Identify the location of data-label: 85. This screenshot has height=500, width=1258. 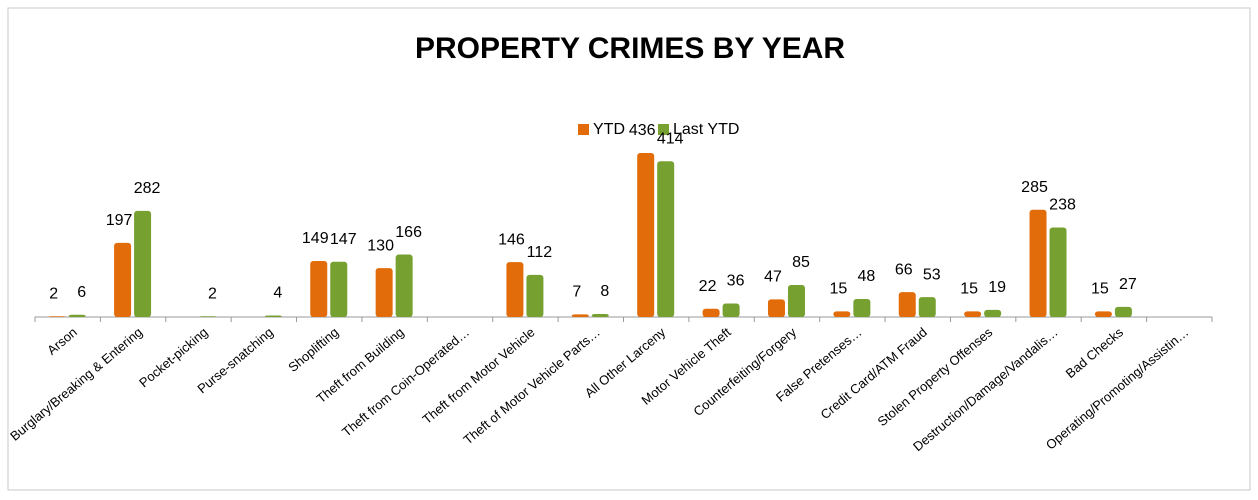
(801, 262).